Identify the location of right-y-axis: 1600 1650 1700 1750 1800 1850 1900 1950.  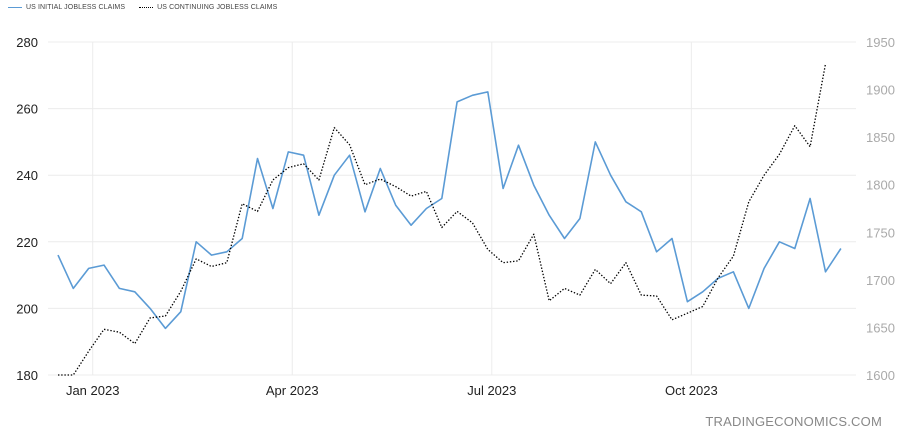
(880, 209).